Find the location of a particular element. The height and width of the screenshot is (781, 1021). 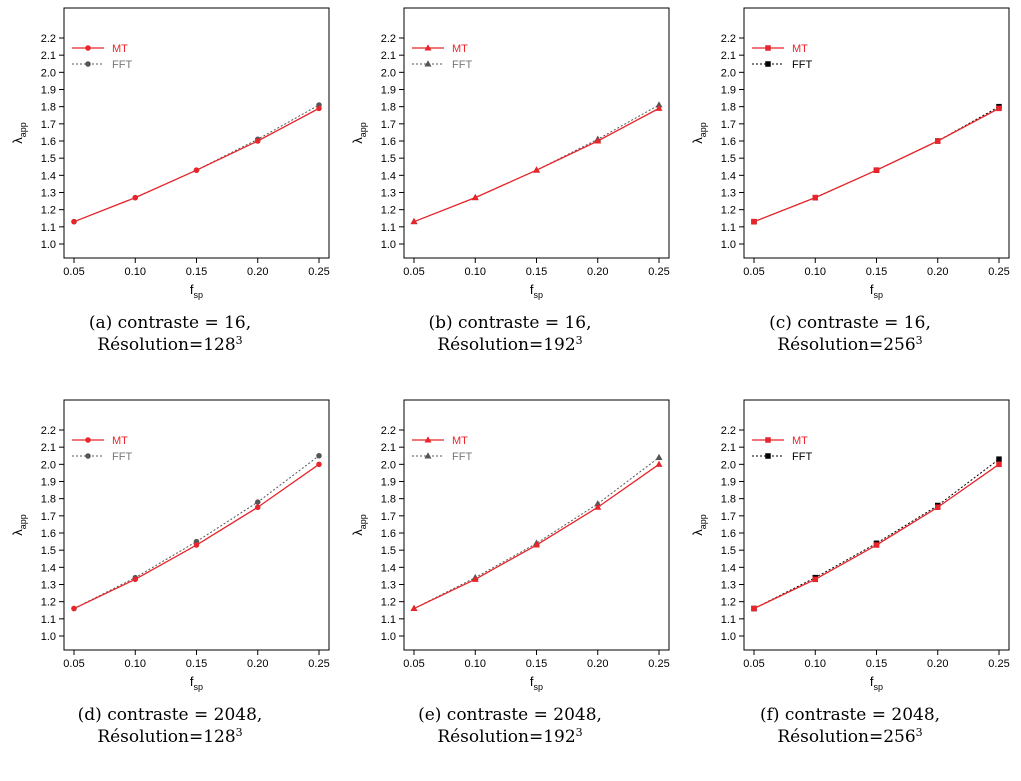

plot-frame is located at coordinates (196, 525).